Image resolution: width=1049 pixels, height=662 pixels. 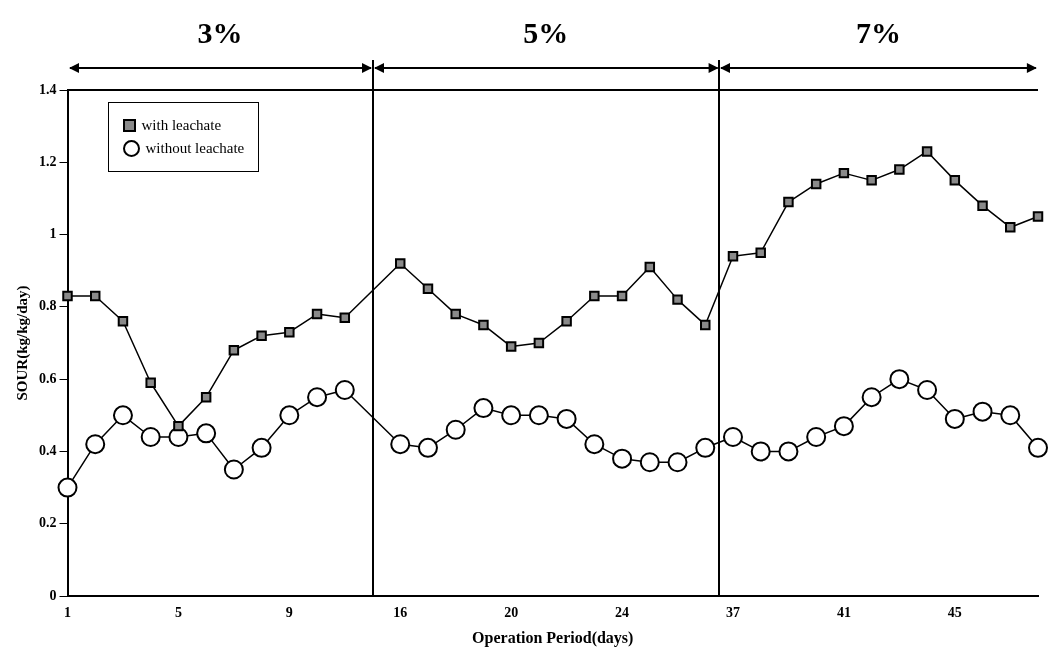 What do you see at coordinates (220, 33) in the screenshot?
I see `text: 3%` at bounding box center [220, 33].